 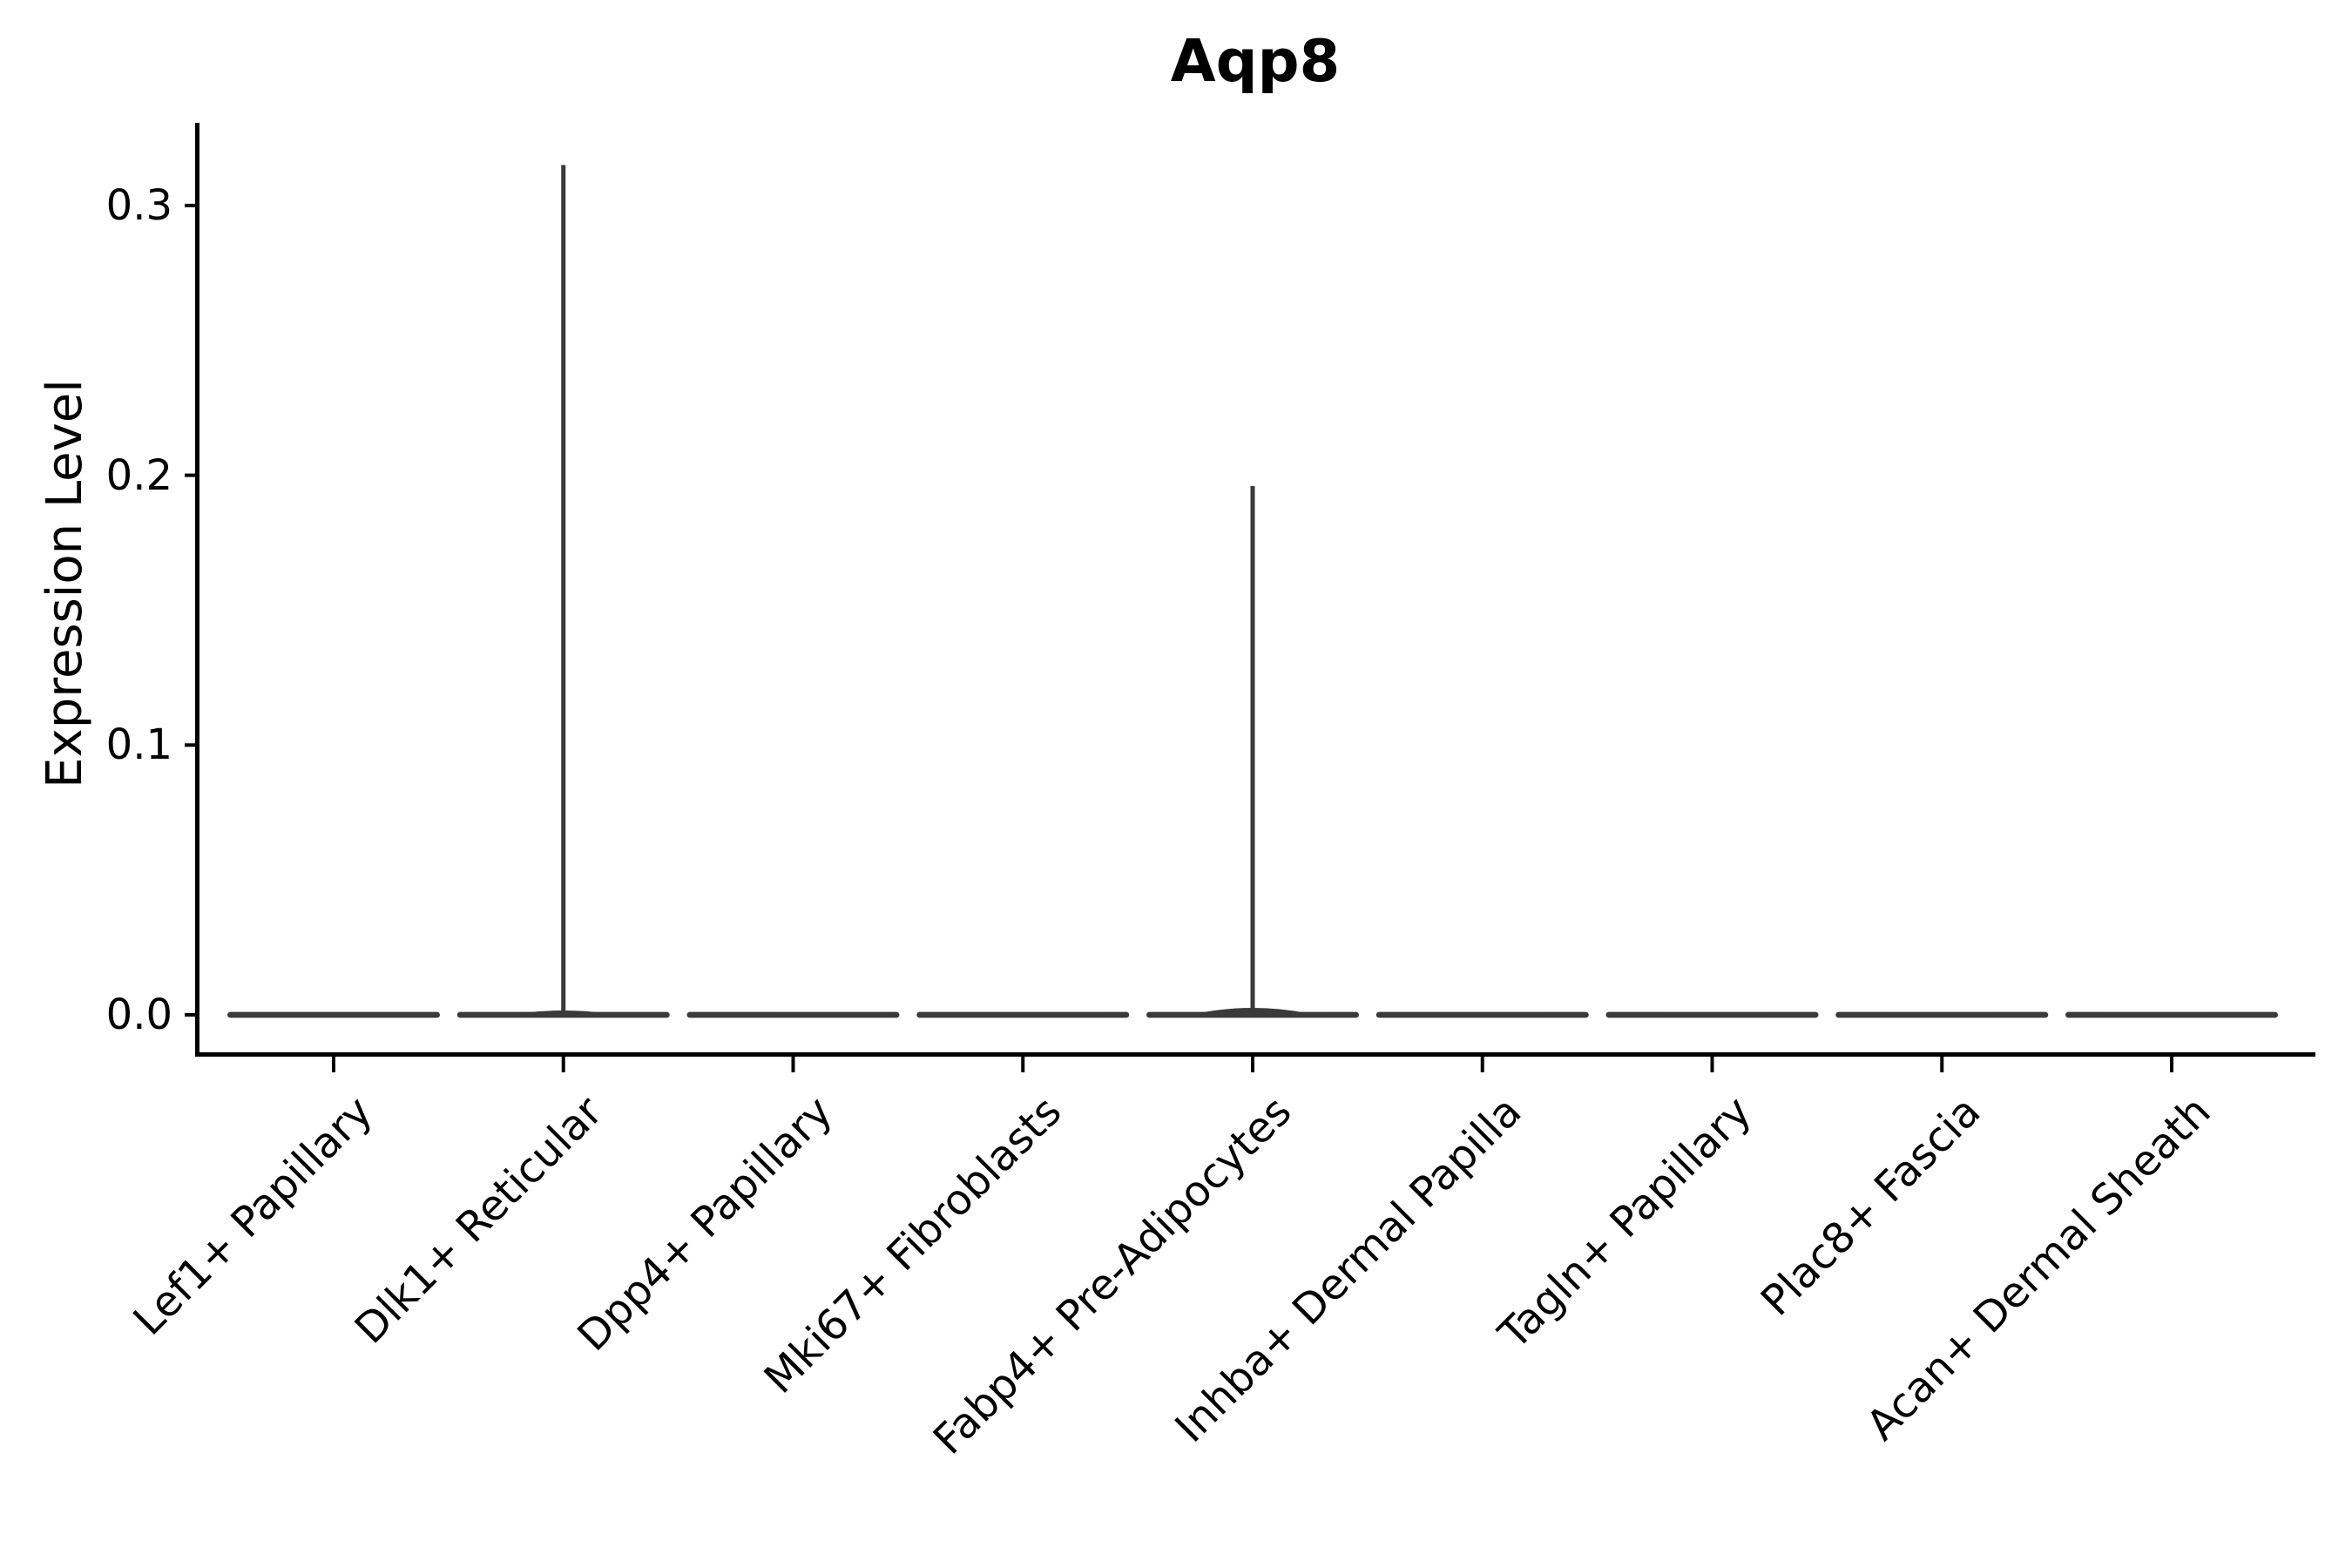 What do you see at coordinates (138, 475) in the screenshot?
I see `y-tick-label: 0.2` at bounding box center [138, 475].